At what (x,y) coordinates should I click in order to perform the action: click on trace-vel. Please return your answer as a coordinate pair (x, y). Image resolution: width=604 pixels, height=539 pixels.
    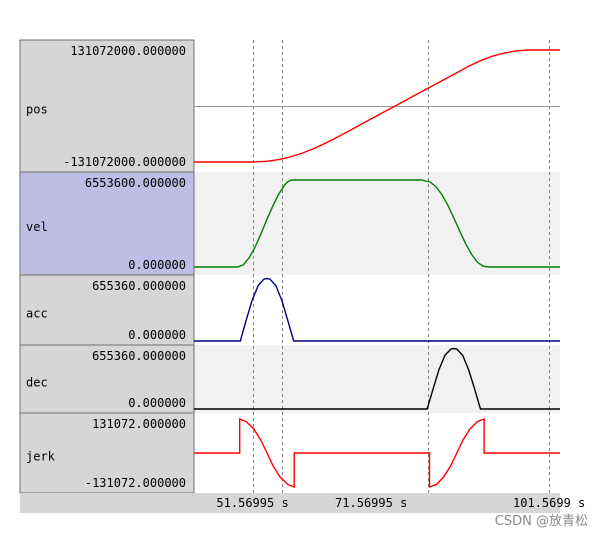
    Looking at the image, I should click on (377, 223).